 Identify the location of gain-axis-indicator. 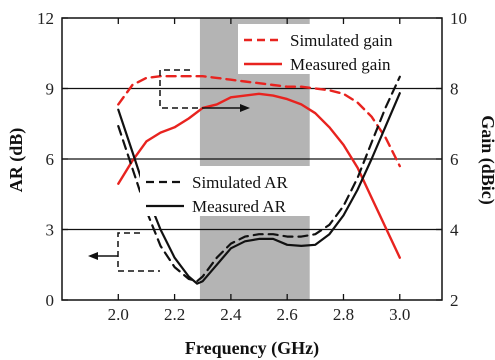
(204, 90).